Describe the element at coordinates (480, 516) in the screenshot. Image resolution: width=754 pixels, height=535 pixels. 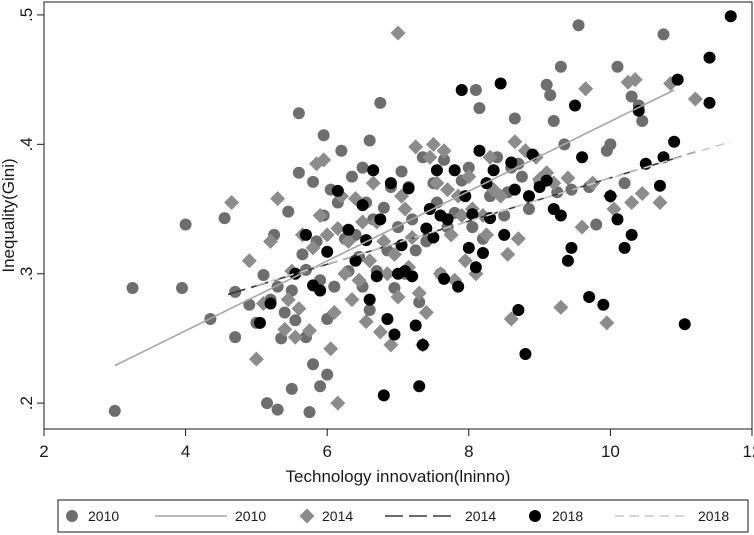
I see `legend-label: 2014` at that location.